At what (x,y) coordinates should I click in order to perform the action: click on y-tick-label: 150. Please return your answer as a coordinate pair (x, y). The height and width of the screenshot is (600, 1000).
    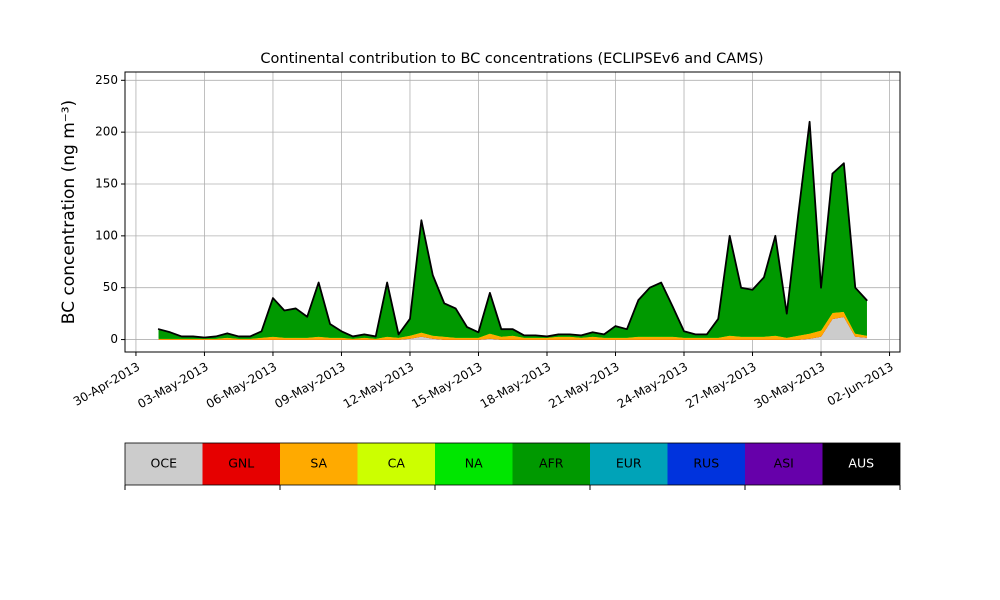
    Looking at the image, I should click on (106, 184).